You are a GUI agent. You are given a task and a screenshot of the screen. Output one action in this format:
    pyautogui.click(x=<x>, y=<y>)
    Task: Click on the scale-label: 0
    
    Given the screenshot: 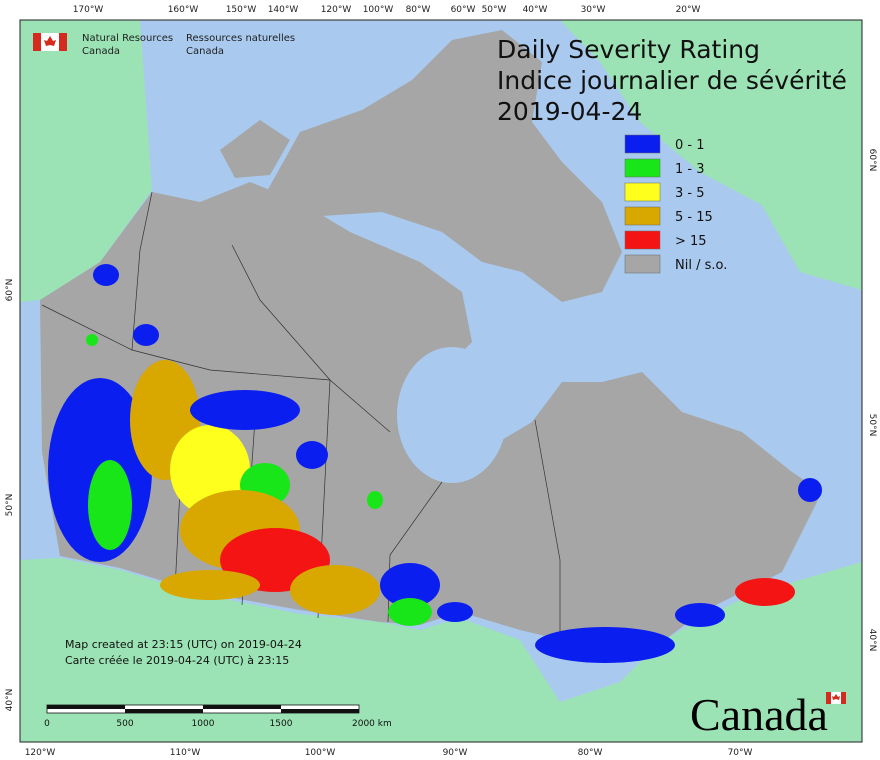 What is the action you would take?
    pyautogui.click(x=47, y=724)
    